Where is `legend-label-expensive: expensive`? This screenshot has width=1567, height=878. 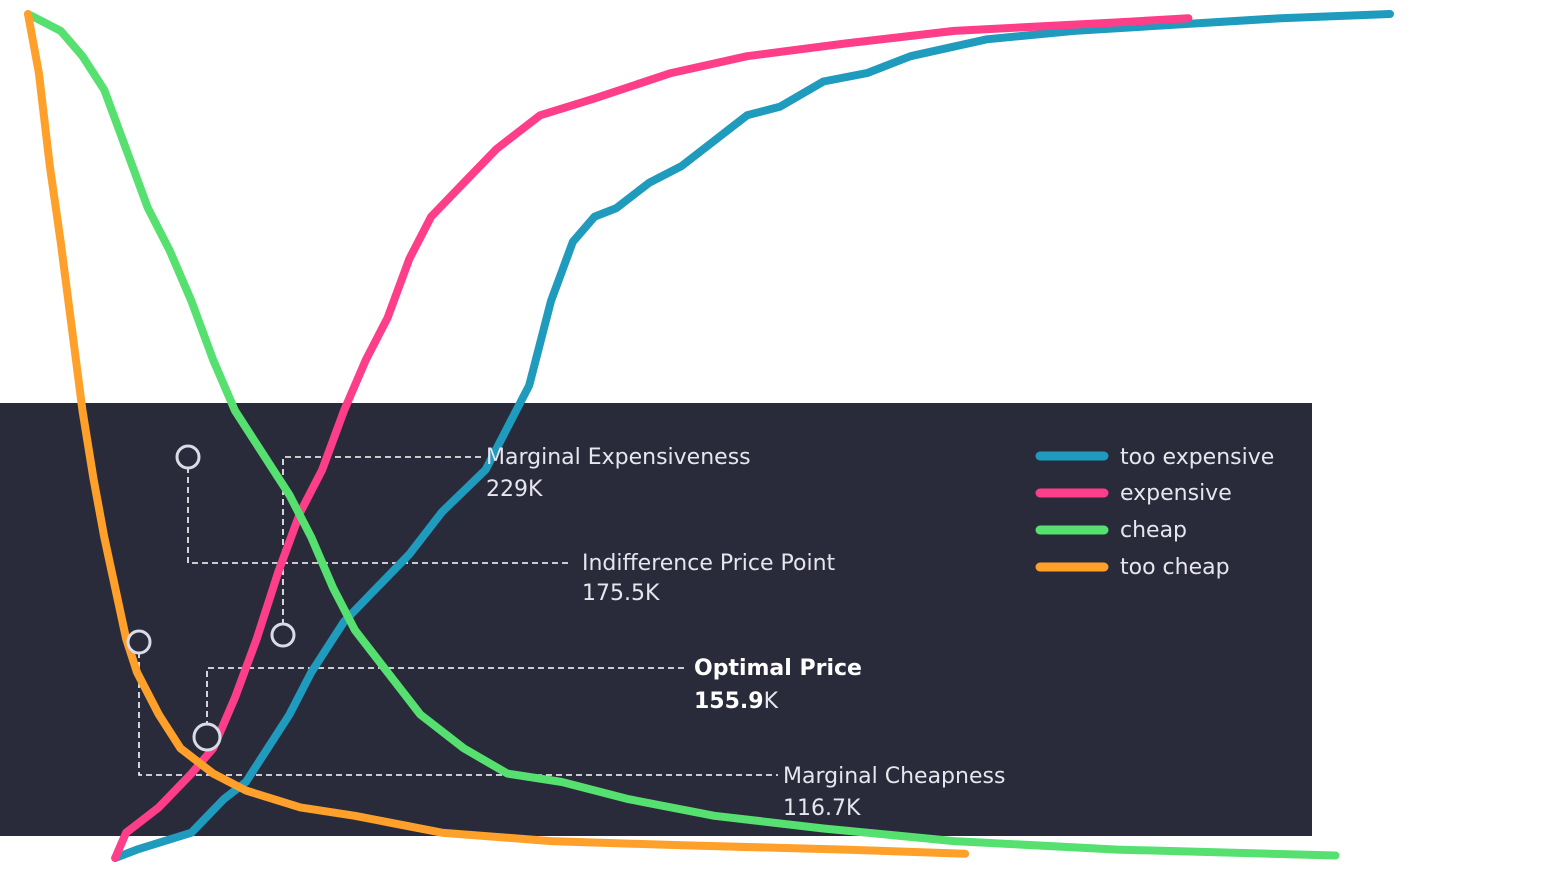
legend-label-expensive: expensive is located at coordinates (1176, 493).